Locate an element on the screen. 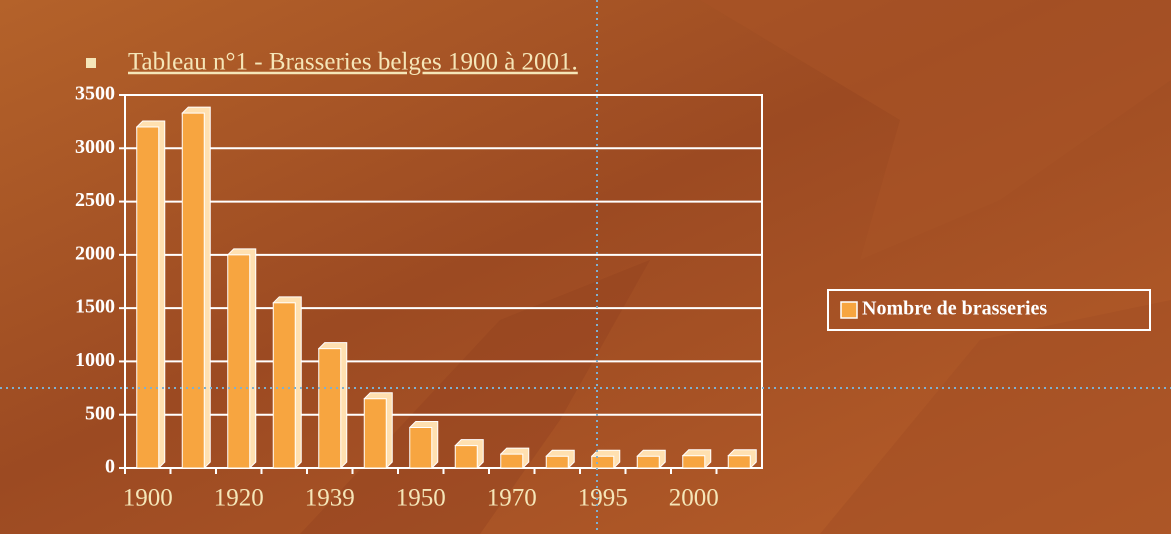 The width and height of the screenshot is (1171, 534). y-tick-label: 1000 is located at coordinates (95, 360).